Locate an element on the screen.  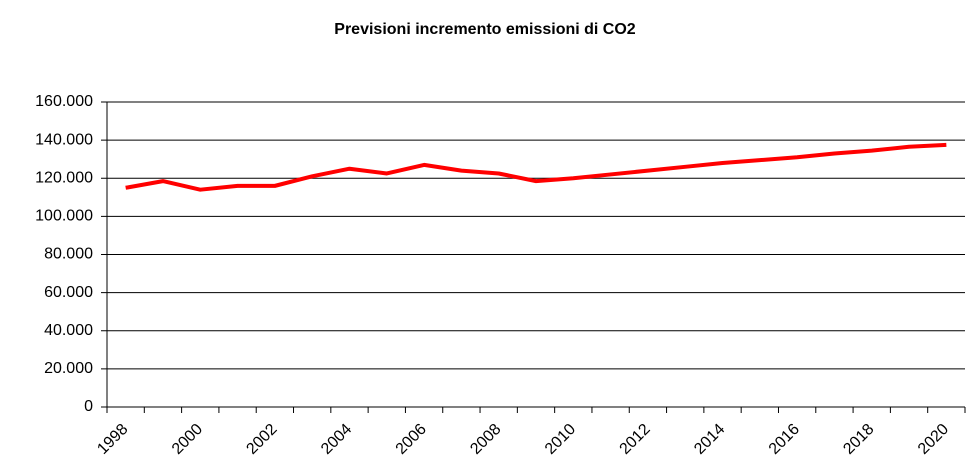
y-tick-label: 140.000 is located at coordinates (64, 139).